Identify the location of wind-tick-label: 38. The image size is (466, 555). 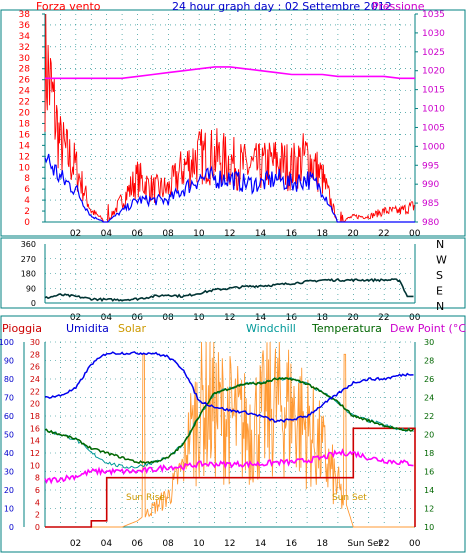
(25, 15).